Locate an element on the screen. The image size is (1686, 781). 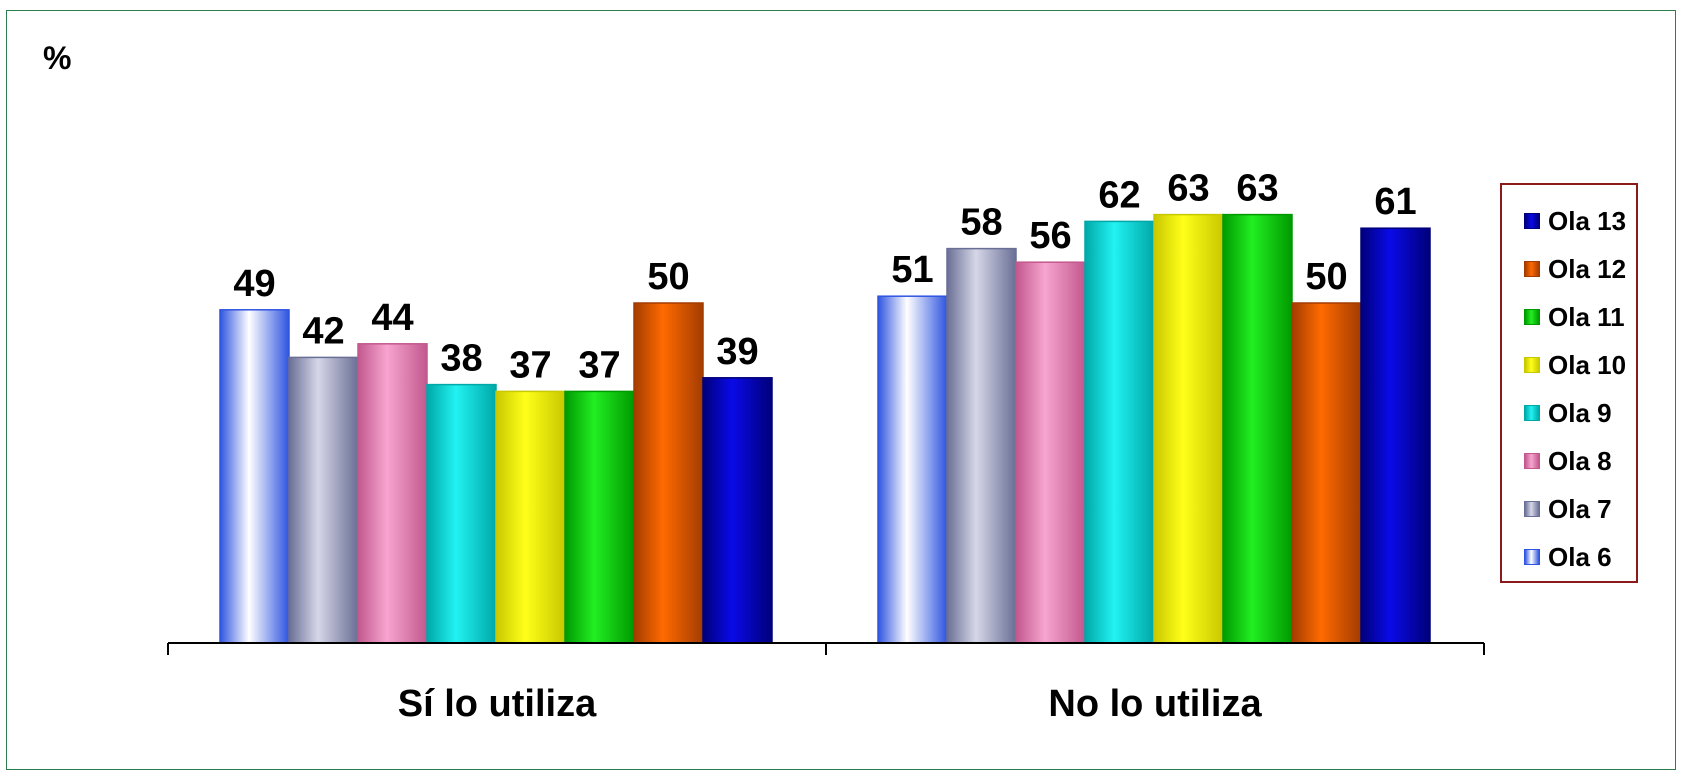
value-label: 44 is located at coordinates (392, 318).